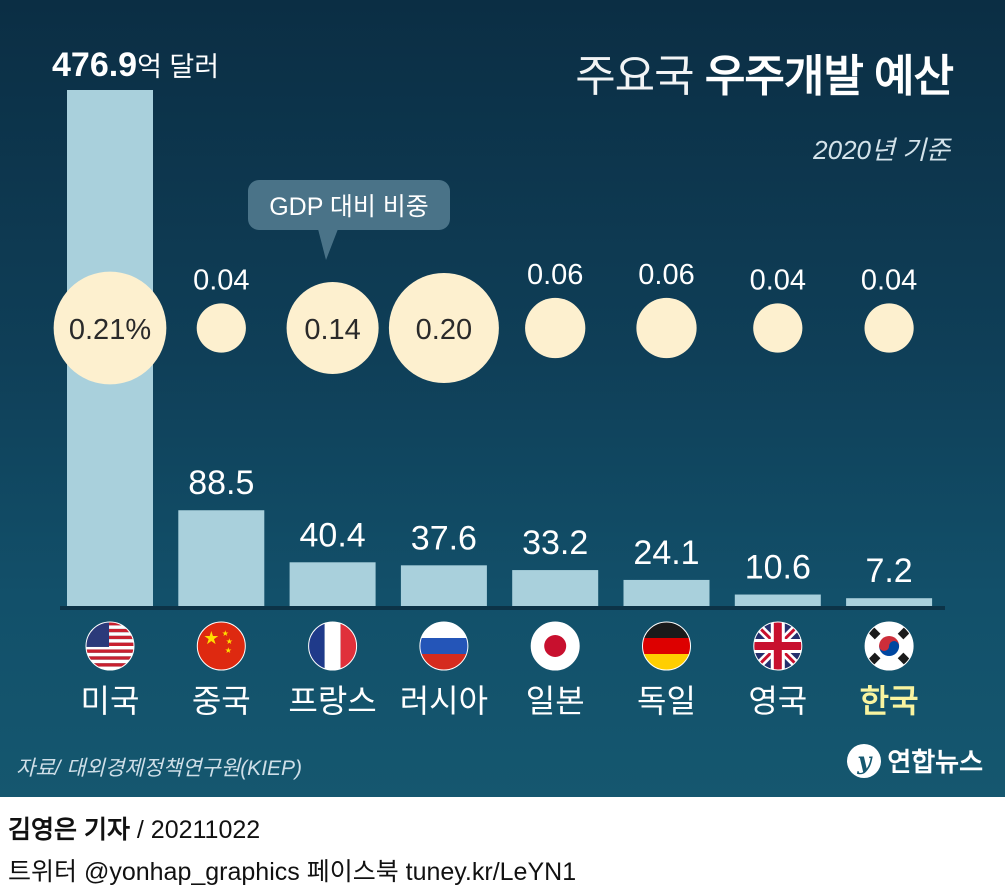 The width and height of the screenshot is (1005, 889). I want to click on gdp-share-label: 0.20, so click(444, 330).